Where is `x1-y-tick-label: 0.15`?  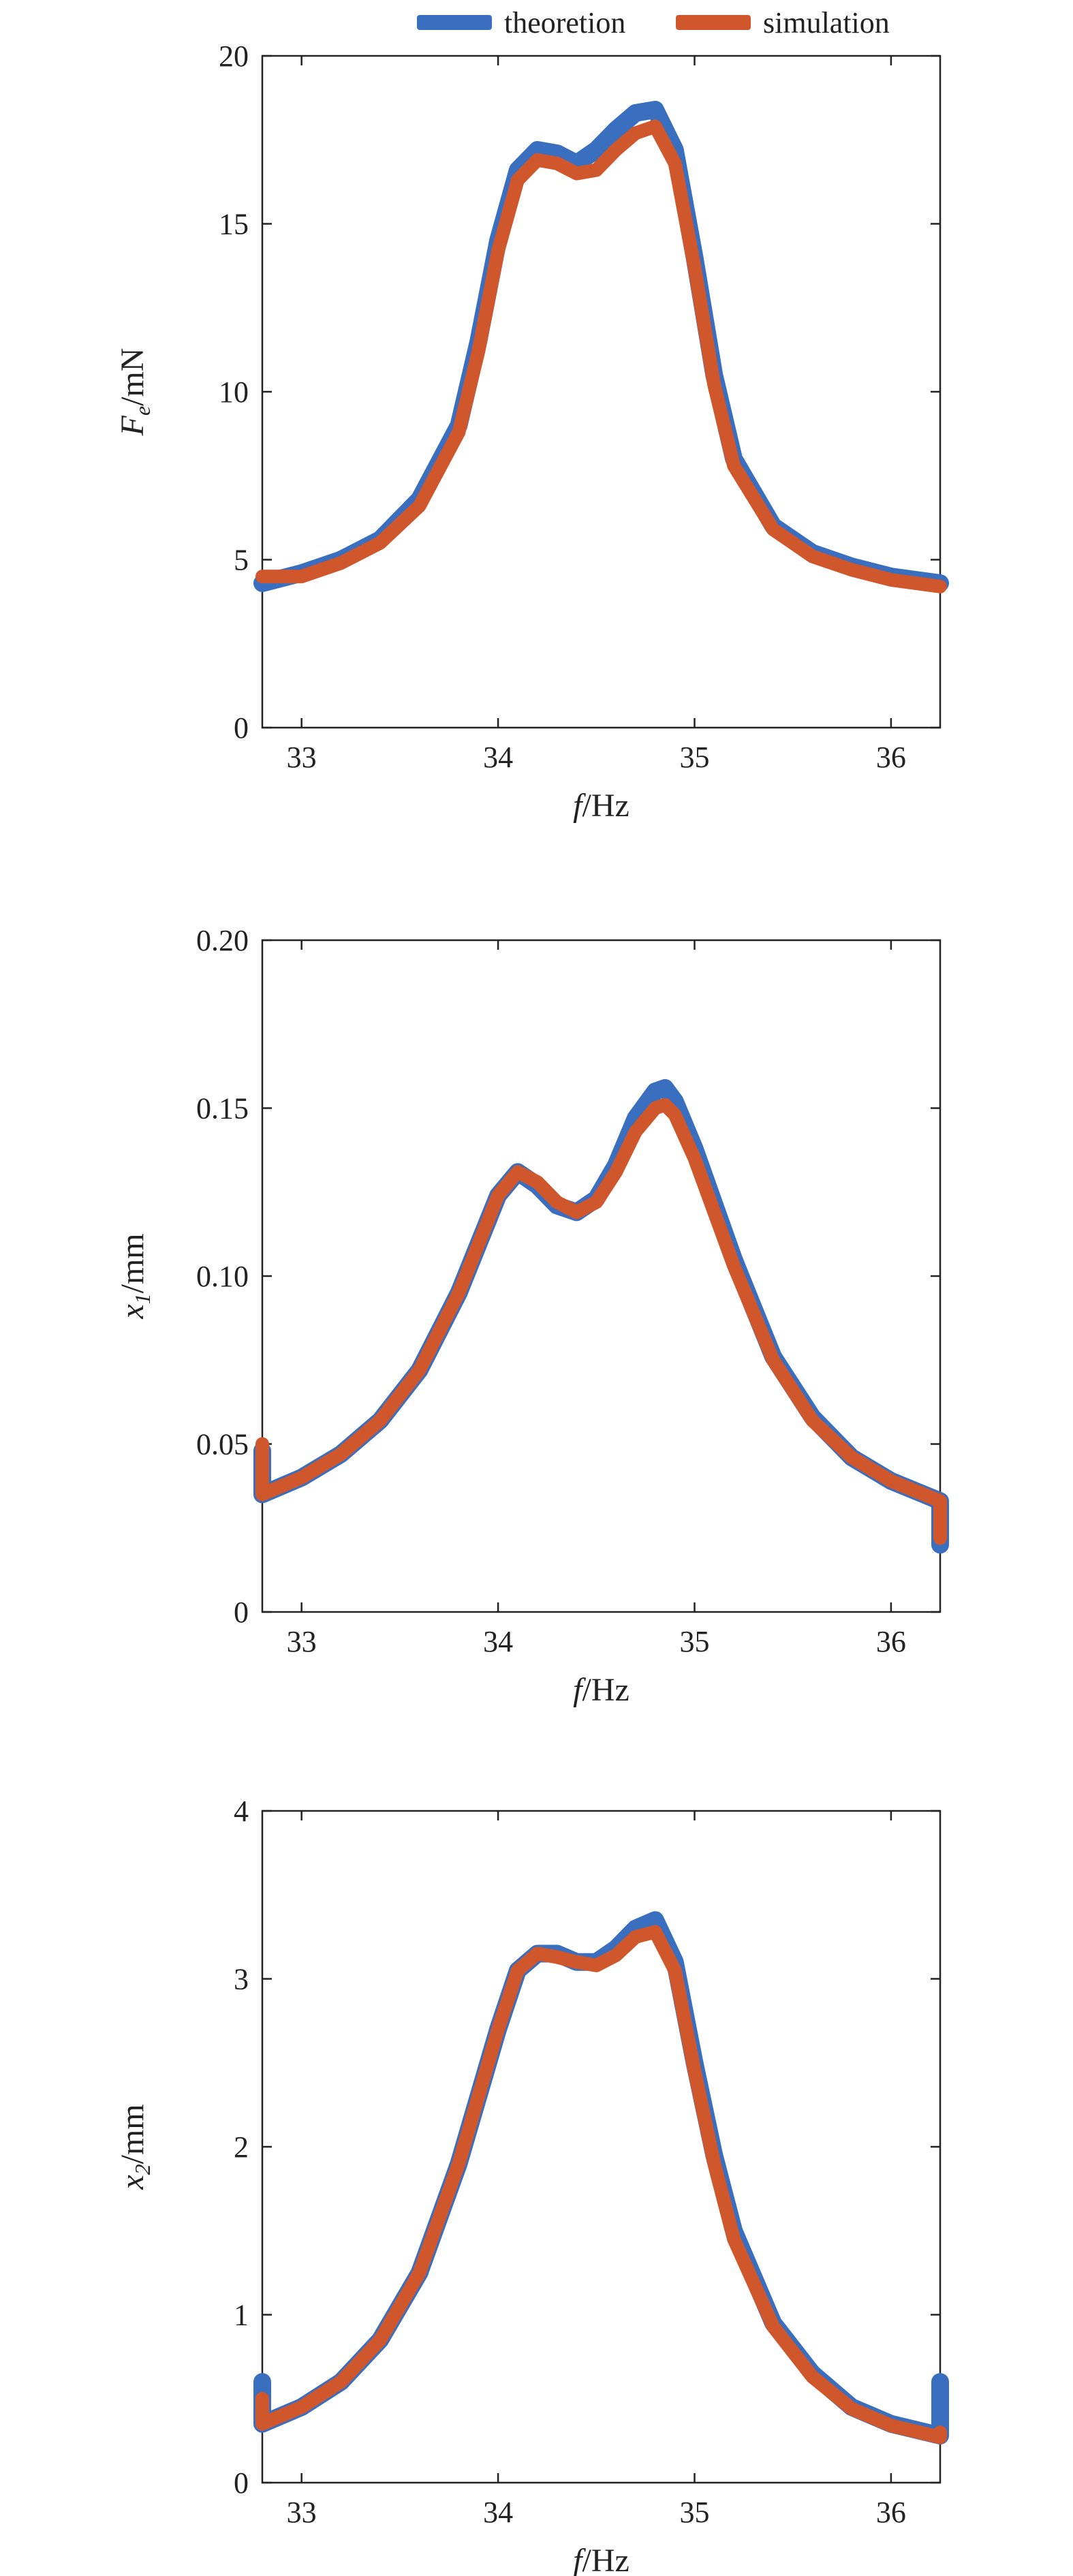
x1-y-tick-label: 0.15 is located at coordinates (222, 1109).